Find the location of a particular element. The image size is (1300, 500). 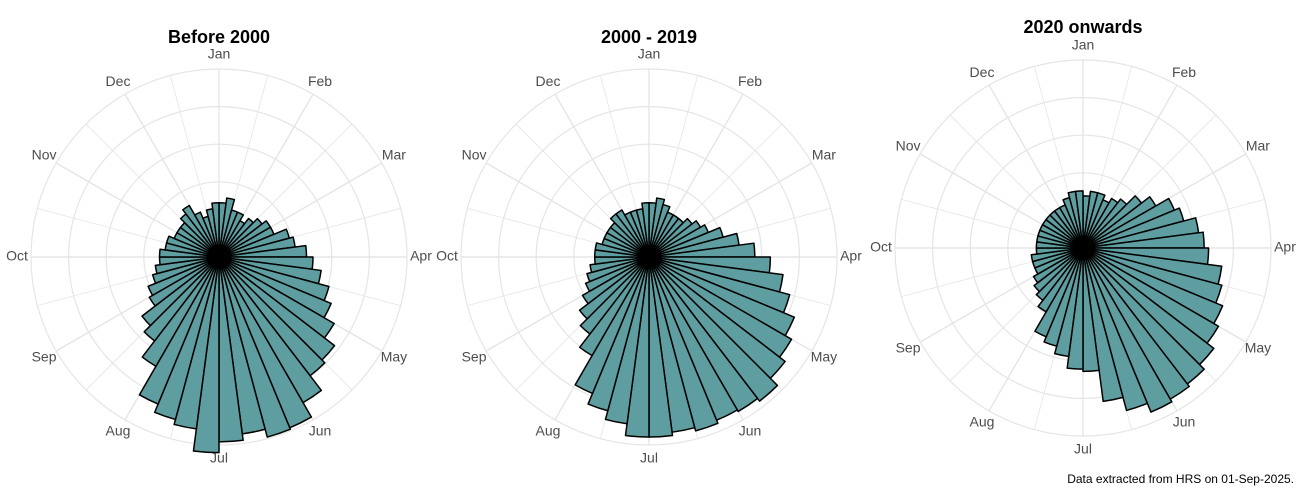

data-source-caption: Data extracted from HRS on 01-Sep-2025. is located at coordinates (1180, 479).